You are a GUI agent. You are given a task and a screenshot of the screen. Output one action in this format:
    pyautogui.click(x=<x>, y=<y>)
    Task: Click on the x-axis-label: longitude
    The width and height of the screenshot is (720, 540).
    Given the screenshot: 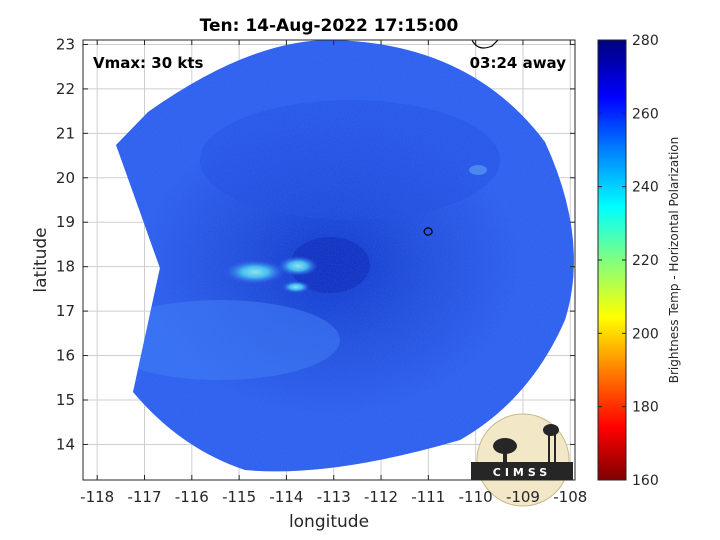 What is the action you would take?
    pyautogui.click(x=329, y=522)
    